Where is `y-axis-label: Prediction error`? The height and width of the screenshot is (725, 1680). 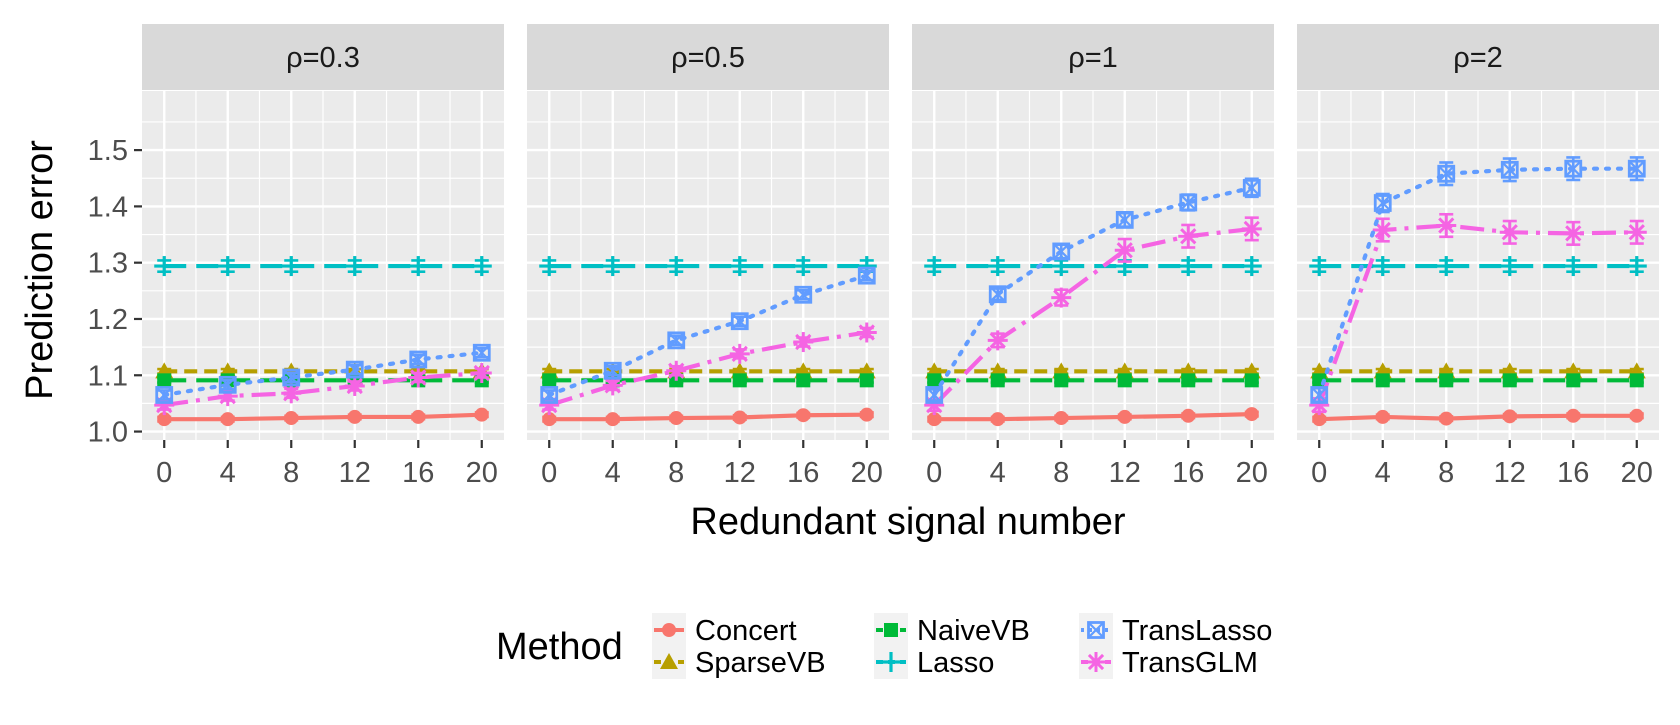 y-axis-label: Prediction error is located at coordinates (40, 270).